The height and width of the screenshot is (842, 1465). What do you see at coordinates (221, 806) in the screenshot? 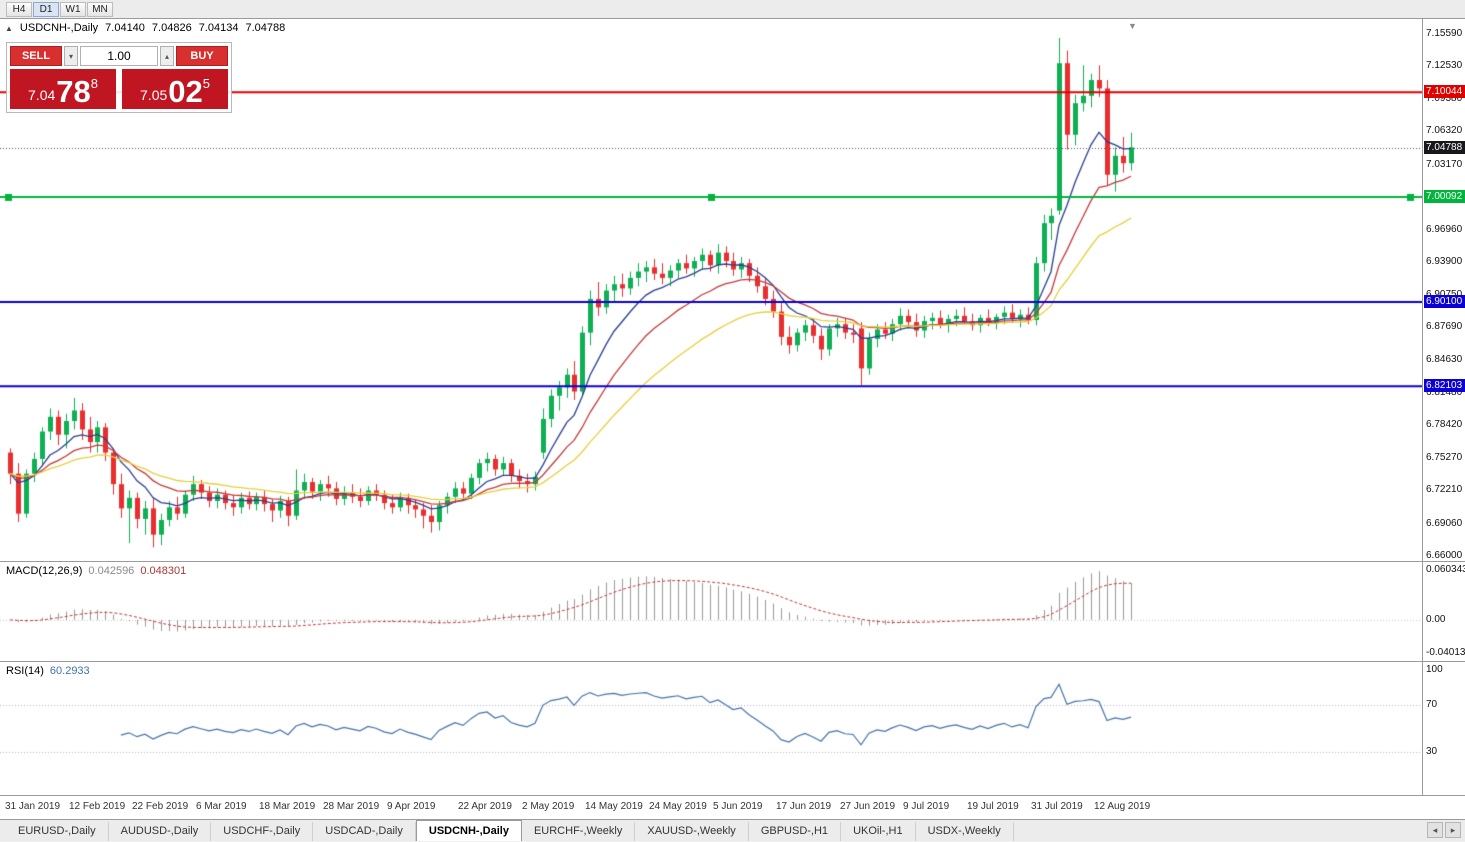
I see `date-axis-label: 6 Mar 2019` at bounding box center [221, 806].